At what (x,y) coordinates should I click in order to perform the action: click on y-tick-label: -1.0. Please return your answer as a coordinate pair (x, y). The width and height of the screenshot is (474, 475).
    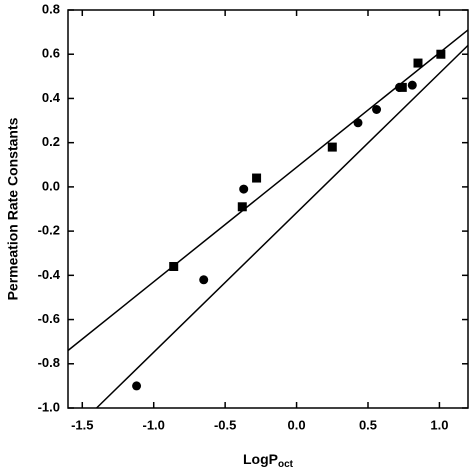
    Looking at the image, I should click on (49, 406).